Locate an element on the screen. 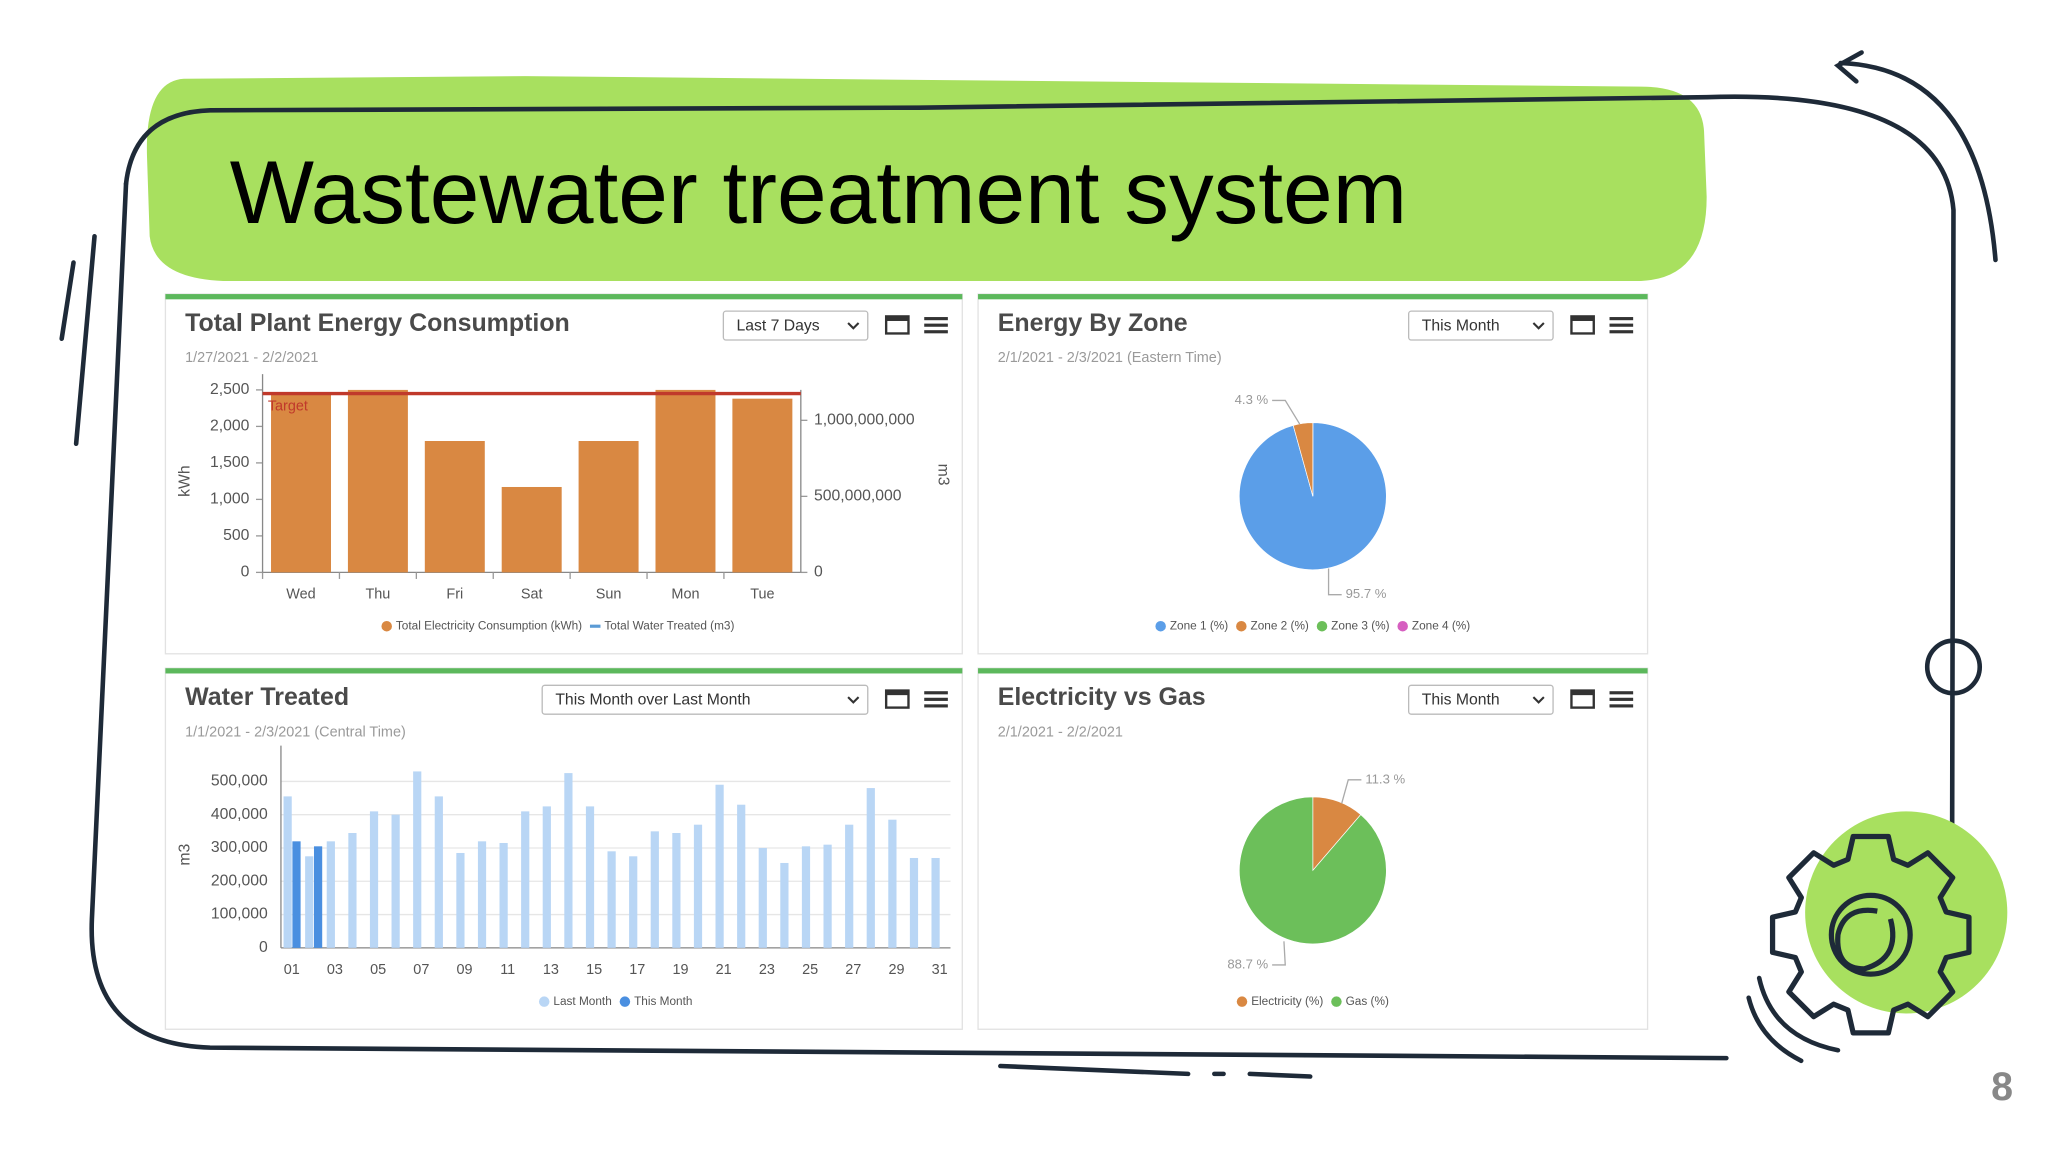 The image size is (2048, 1152). panel-subtitle: 1/27/2021 - 2/2/2021 is located at coordinates (251, 358).